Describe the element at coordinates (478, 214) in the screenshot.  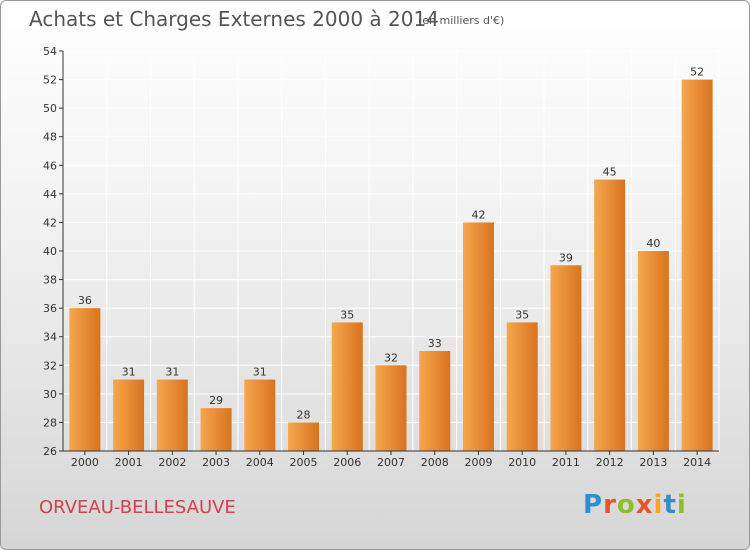
I see `data-label: 42` at that location.